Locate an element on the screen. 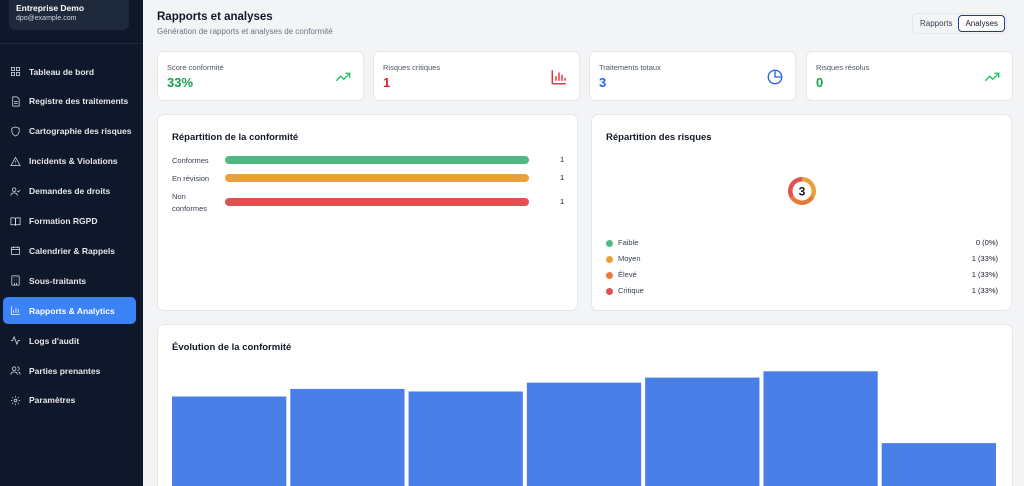 The width and height of the screenshot is (1024, 486). sidebar-item-label: Registre des traitements is located at coordinates (79, 101).